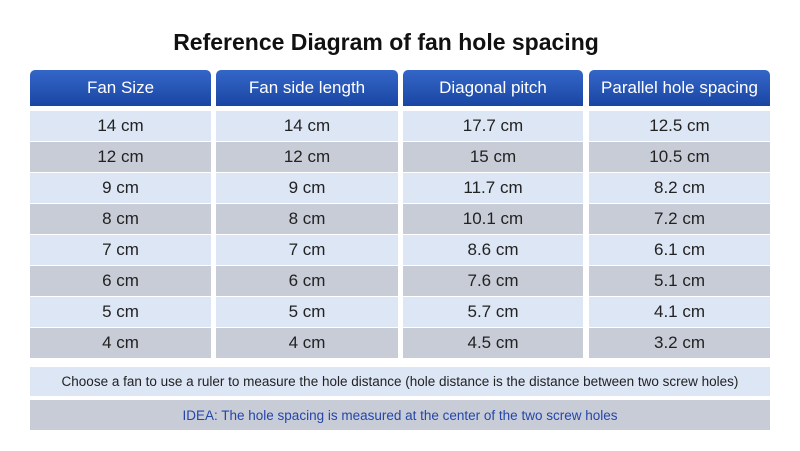  Describe the element at coordinates (679, 125) in the screenshot. I see `table-cell: 12.5 cm` at that location.